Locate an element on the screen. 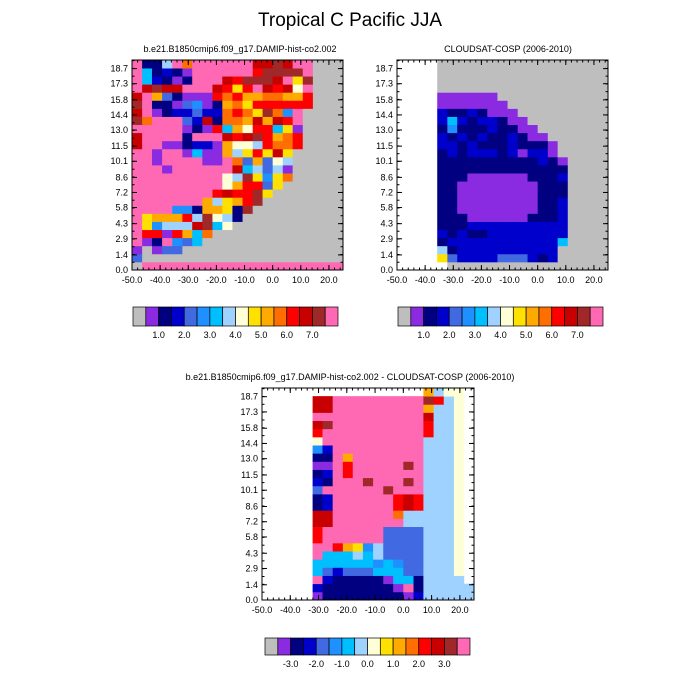 This screenshot has height=700, width=700. colorbar-label: 1.0 is located at coordinates (423, 335).